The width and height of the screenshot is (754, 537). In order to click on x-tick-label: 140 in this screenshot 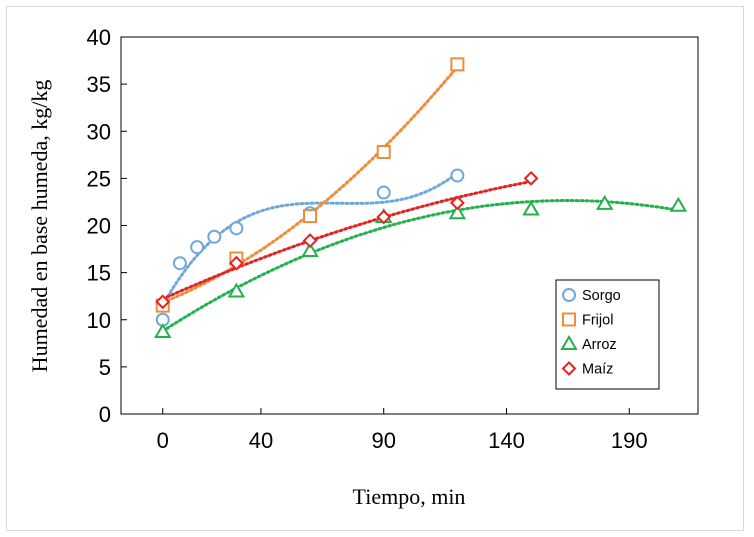, I will do `click(506, 440)`.